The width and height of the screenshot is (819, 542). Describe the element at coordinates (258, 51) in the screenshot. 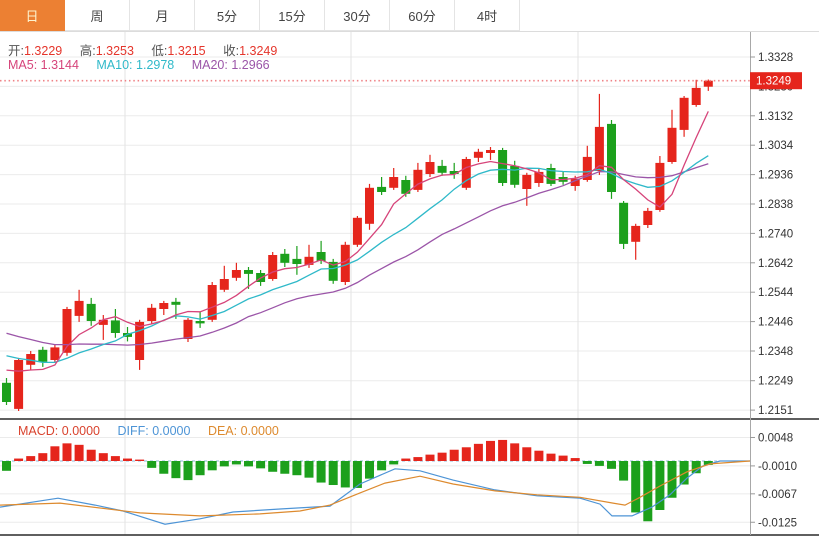

I see `close-value: 1.3249` at that location.